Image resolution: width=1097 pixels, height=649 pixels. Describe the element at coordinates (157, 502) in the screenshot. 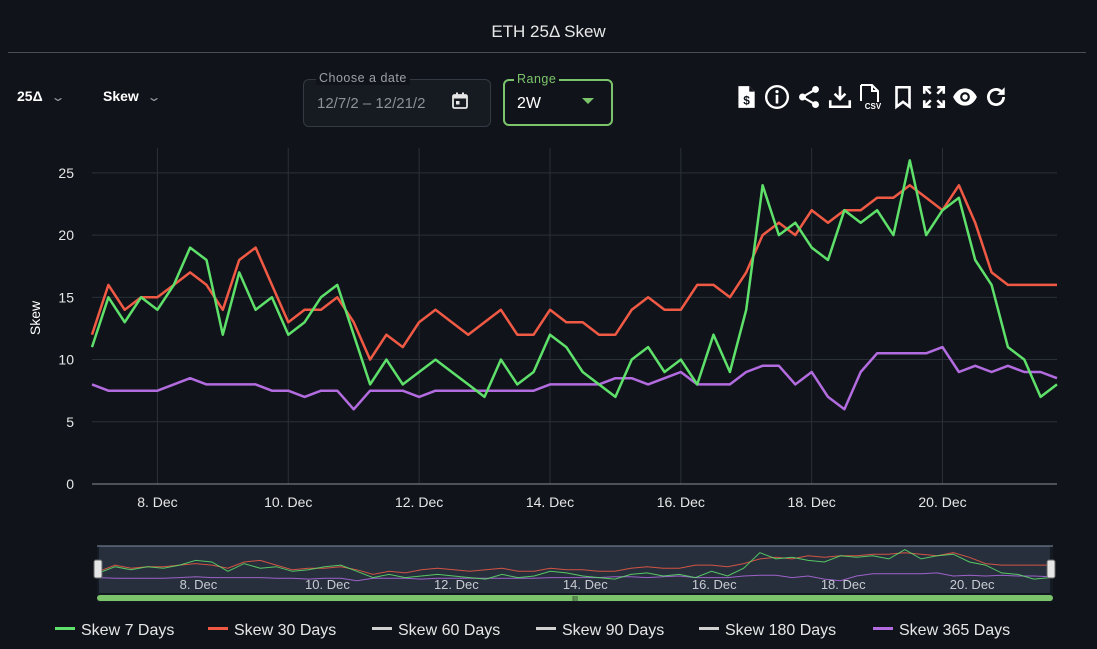

I see `x-tick-label: 8. Dec` at that location.